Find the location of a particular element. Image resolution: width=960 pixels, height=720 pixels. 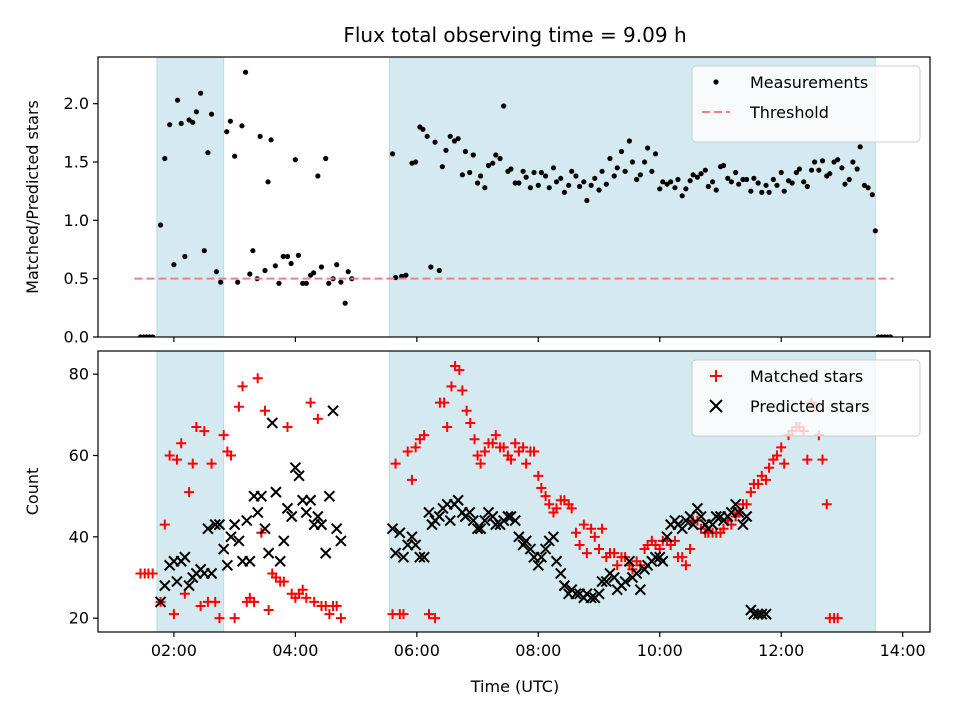

legend: Measurements Threshold is located at coordinates (806, 104).